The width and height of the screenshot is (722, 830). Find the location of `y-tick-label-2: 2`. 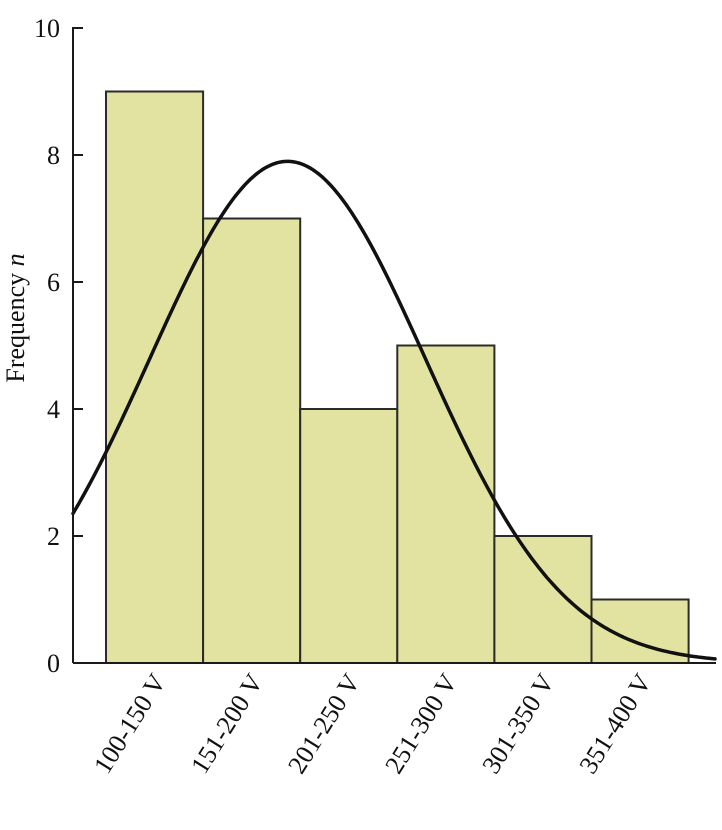

y-tick-label-2: 2 is located at coordinates (53, 536).